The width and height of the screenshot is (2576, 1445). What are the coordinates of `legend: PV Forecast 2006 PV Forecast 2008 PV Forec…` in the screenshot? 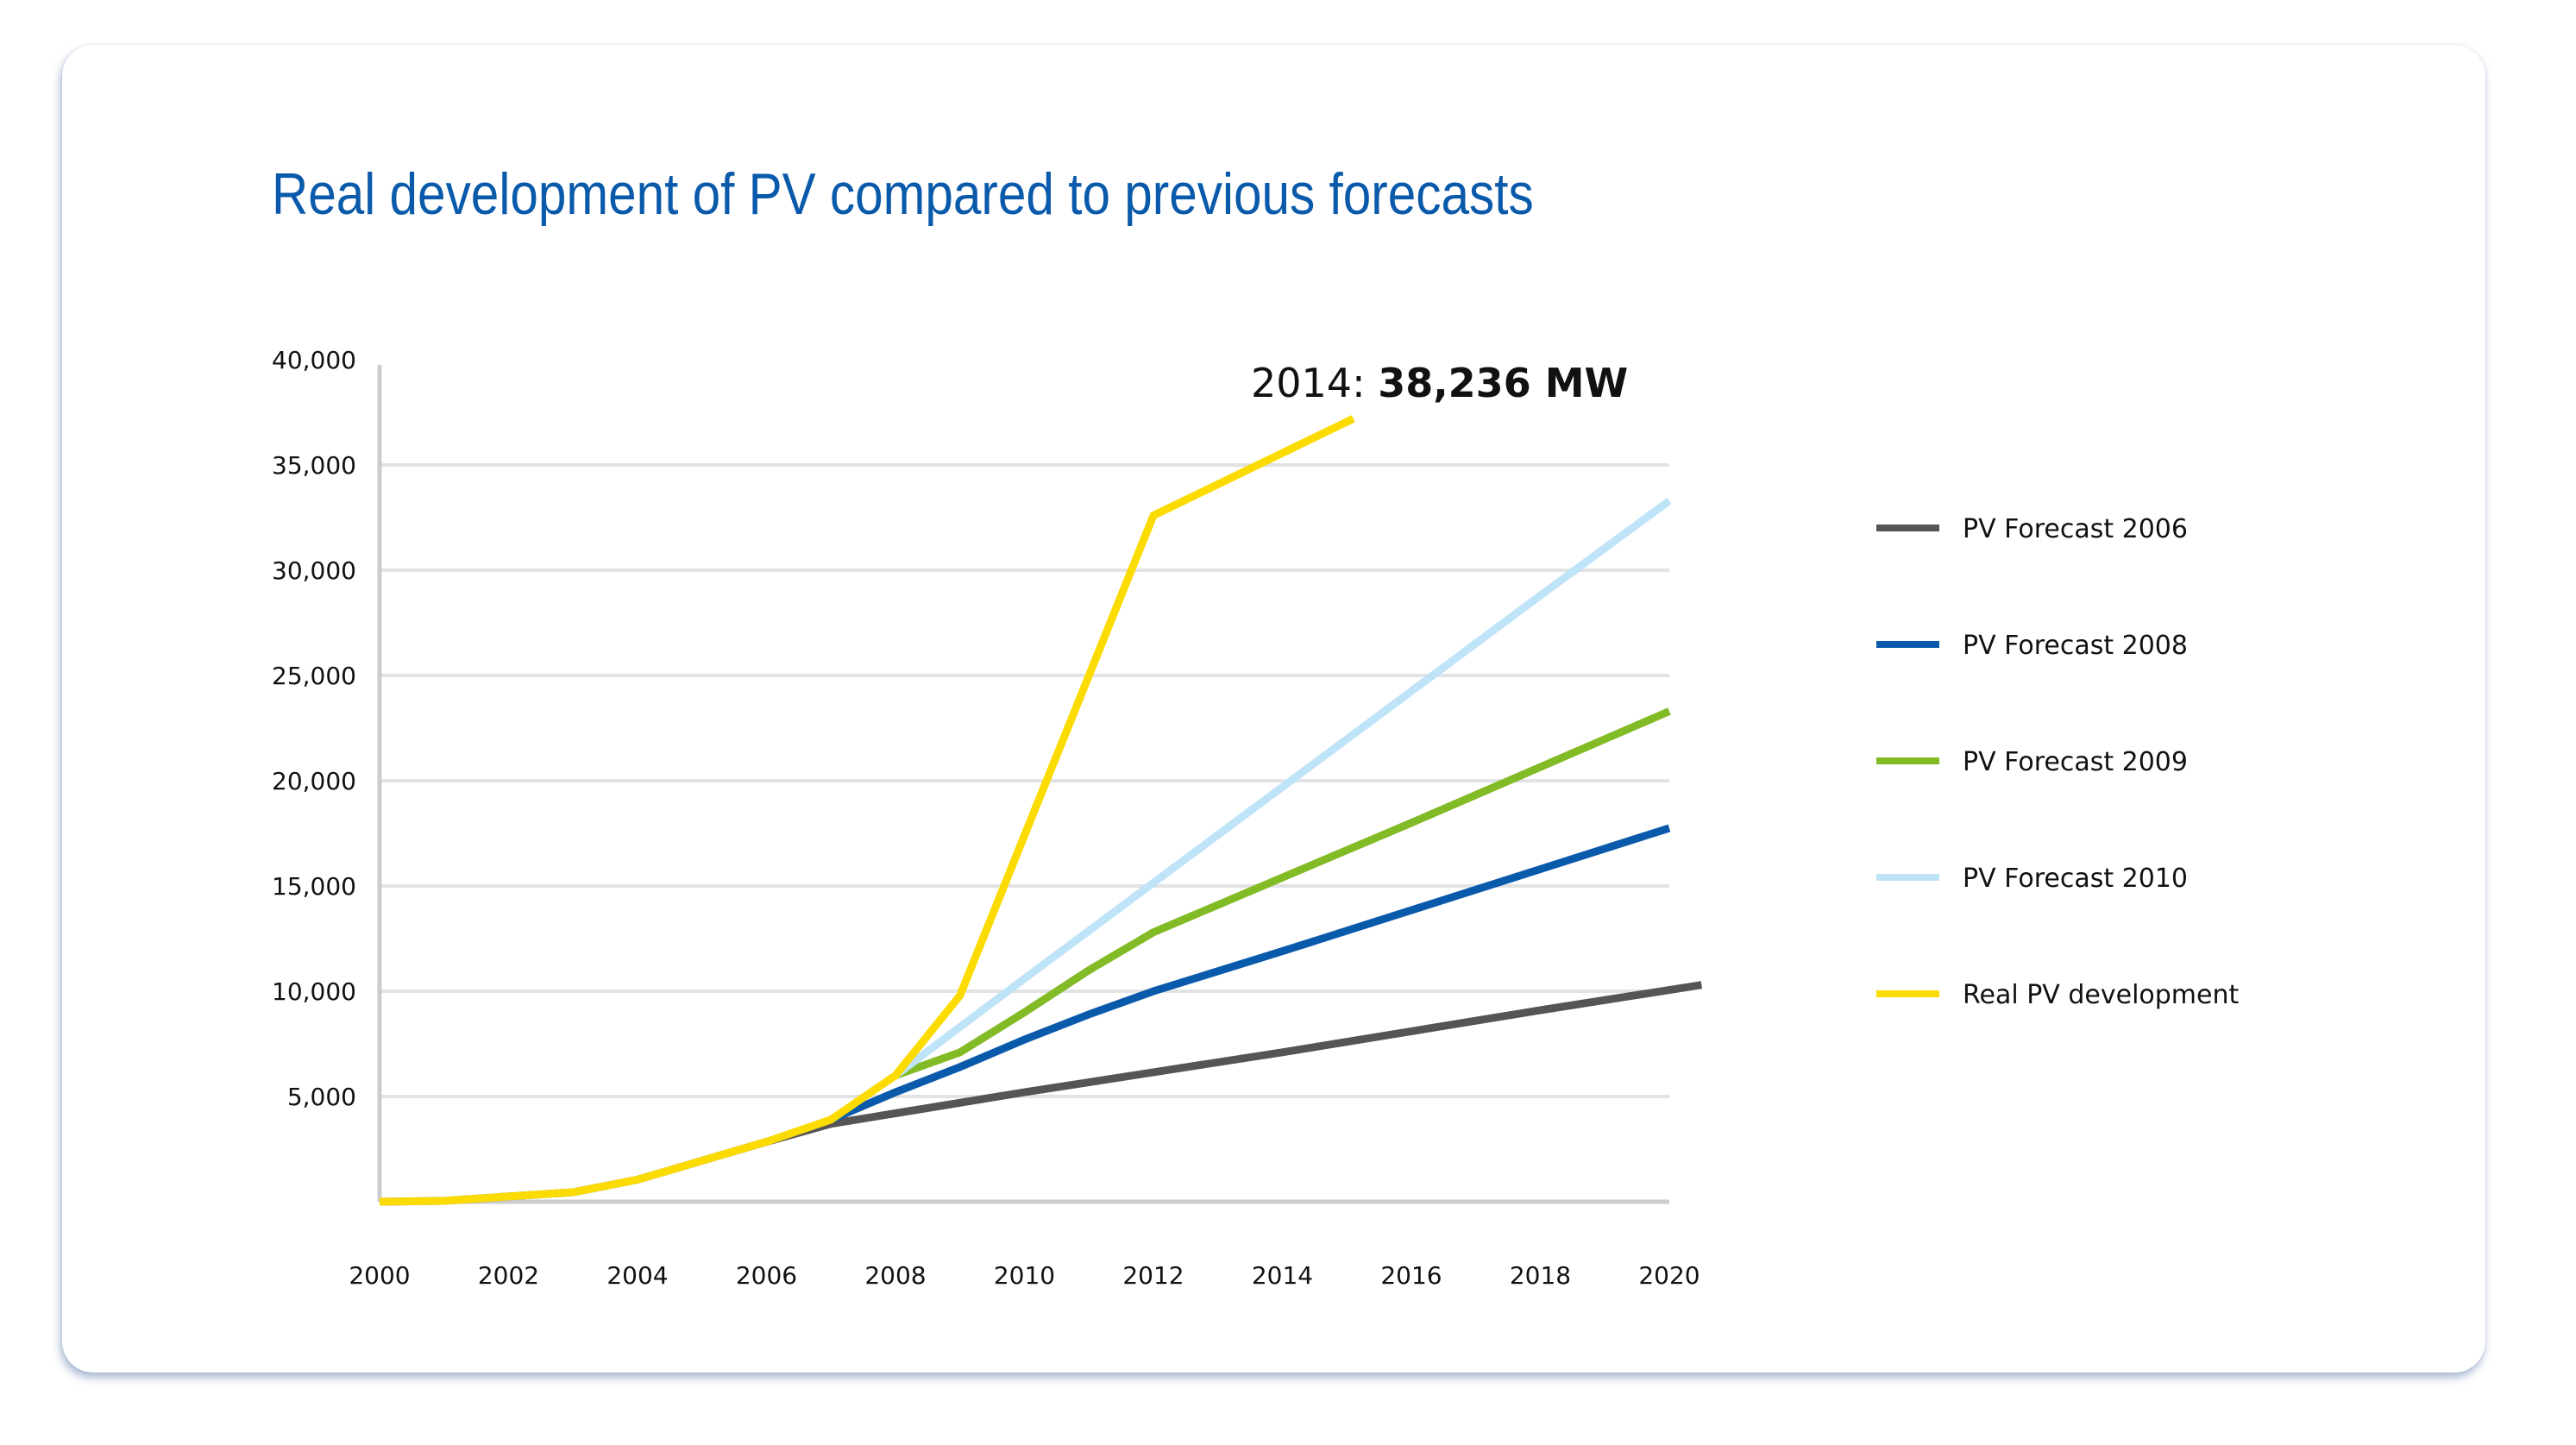 It's located at (2057, 762).